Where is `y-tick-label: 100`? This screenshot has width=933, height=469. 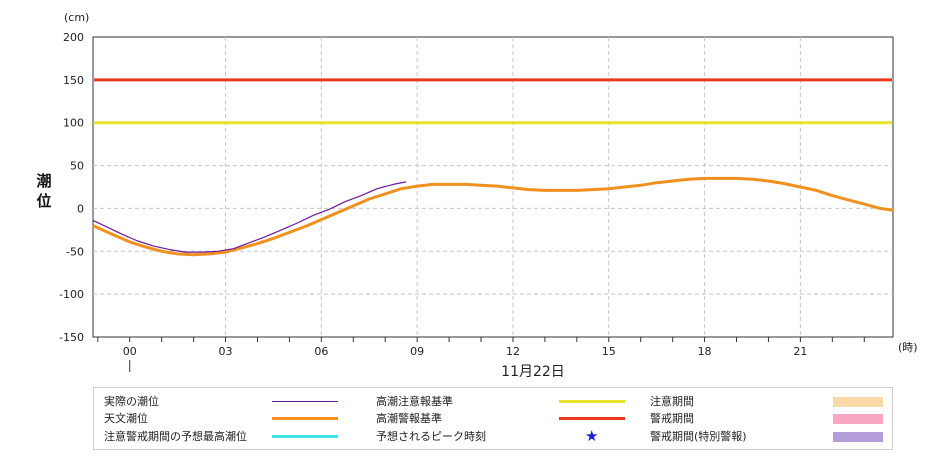 y-tick-label: 100 is located at coordinates (73, 123).